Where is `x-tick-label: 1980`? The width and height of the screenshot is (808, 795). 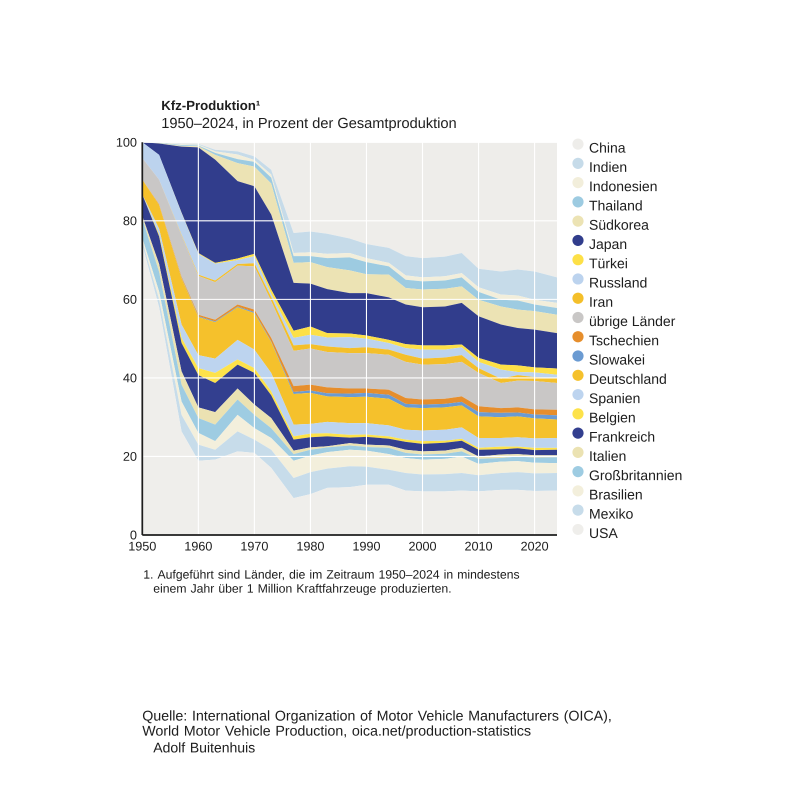 x-tick-label: 1980 is located at coordinates (310, 546).